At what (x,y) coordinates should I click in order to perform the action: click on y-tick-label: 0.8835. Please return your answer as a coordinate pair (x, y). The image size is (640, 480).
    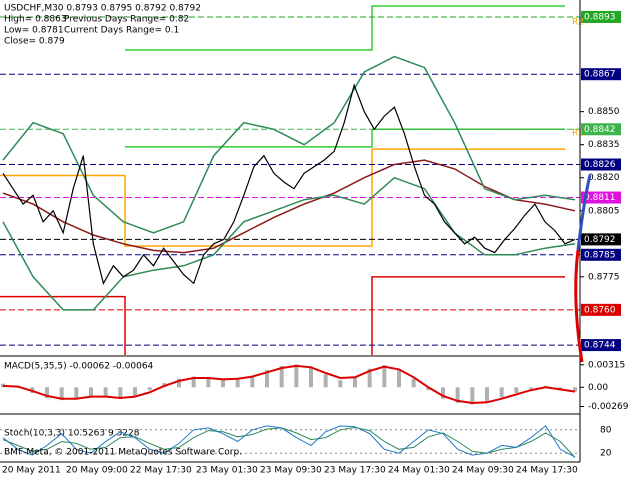
    Looking at the image, I should click on (604, 145).